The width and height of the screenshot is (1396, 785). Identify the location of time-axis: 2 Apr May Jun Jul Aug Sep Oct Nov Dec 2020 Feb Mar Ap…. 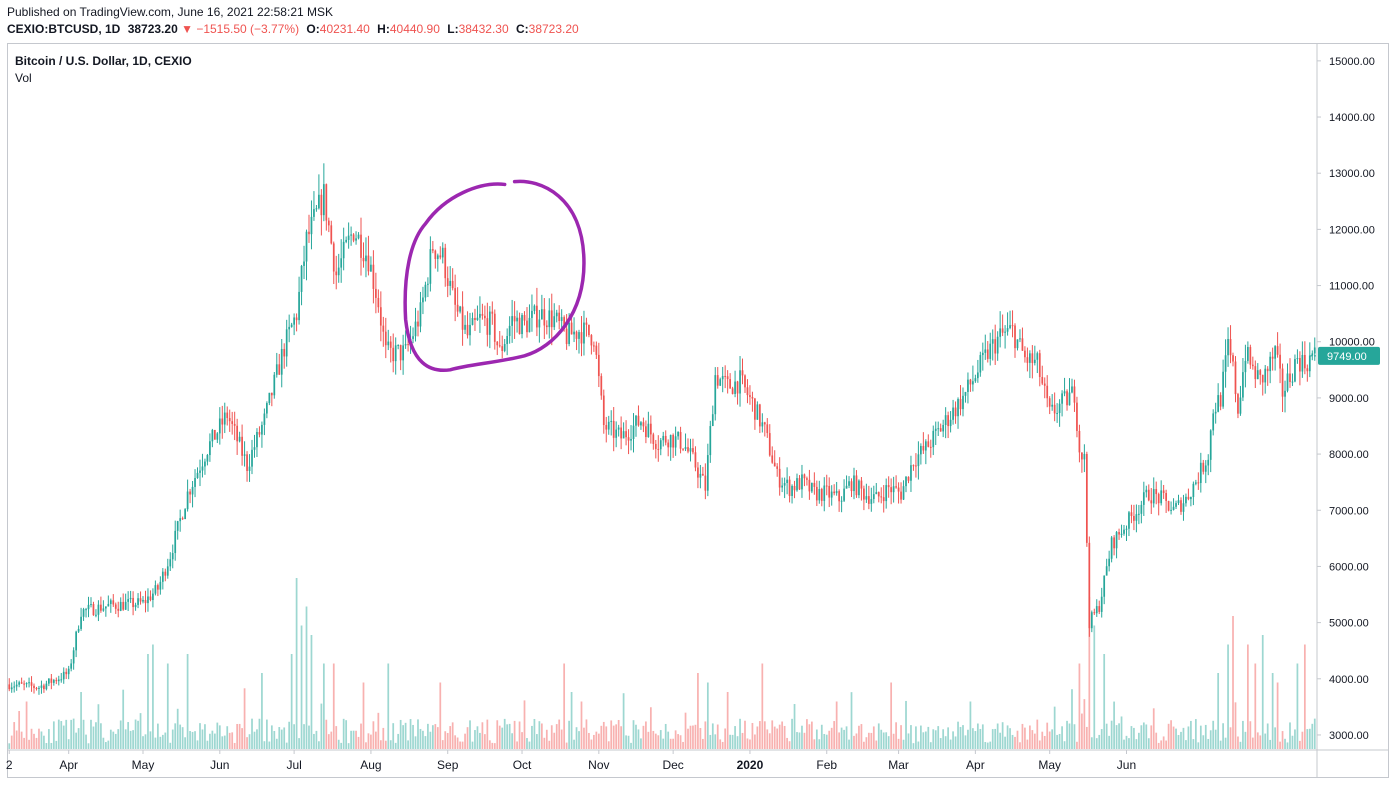
(571, 761).